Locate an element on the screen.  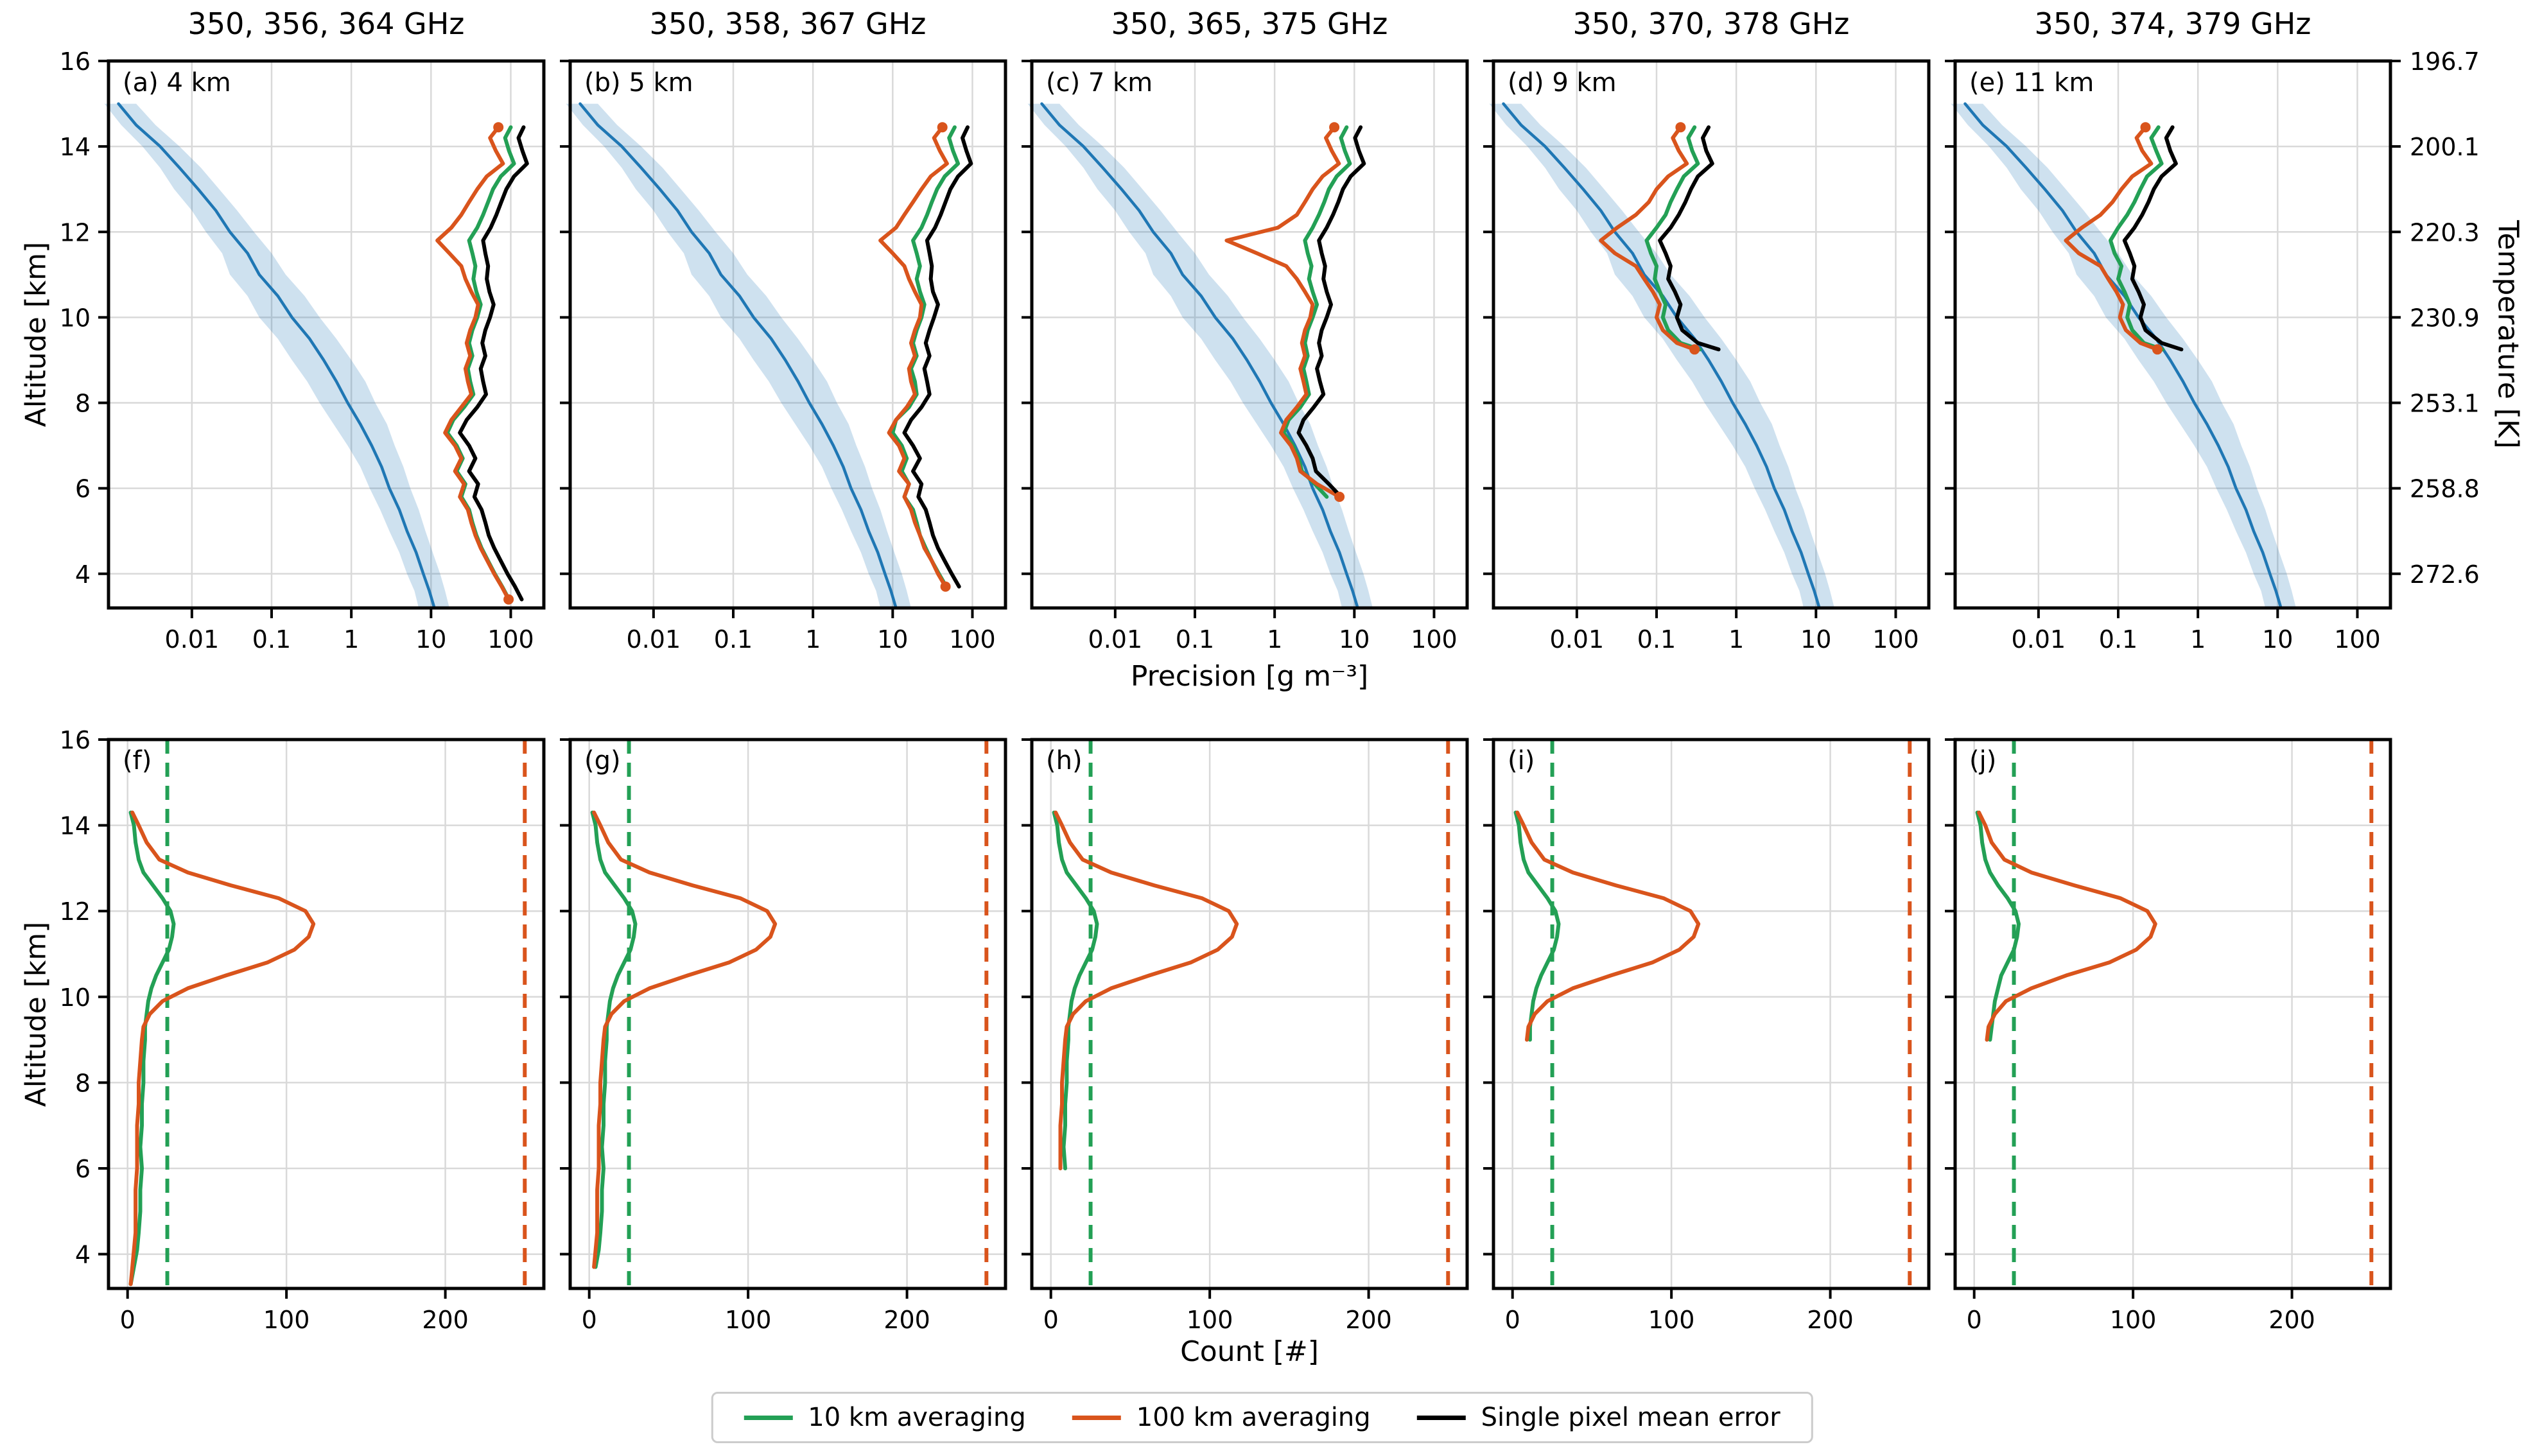
panel-c: 0.01 0.1 1 10 100 is located at coordinates (1245, 356).